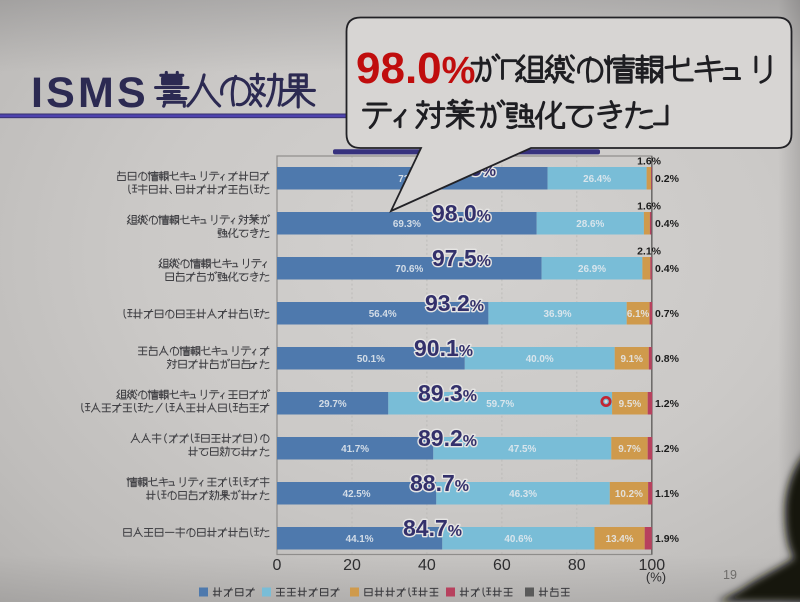 This screenshot has height=602, width=800. What do you see at coordinates (667, 179) in the screenshot?
I see `svg-text: 0.2%` at bounding box center [667, 179].